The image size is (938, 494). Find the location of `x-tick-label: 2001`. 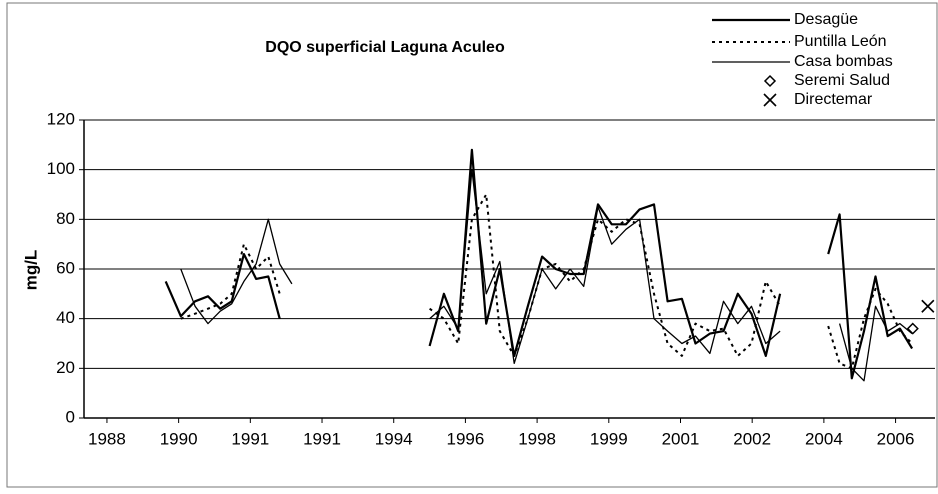

x-tick-label: 2001 is located at coordinates (681, 438).